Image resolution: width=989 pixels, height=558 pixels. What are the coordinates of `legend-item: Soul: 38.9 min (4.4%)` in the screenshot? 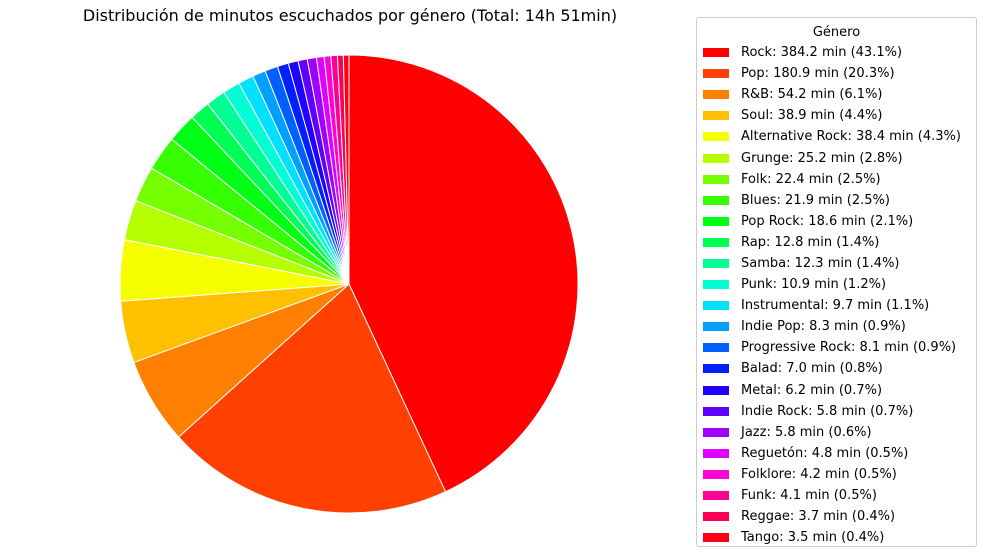 It's located at (836, 115).